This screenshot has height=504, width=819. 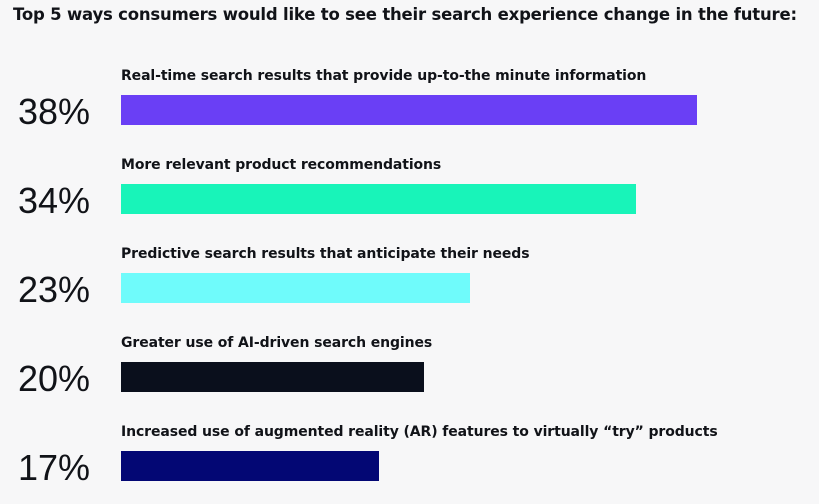 I want to click on category-label: More relevant product recommendations, so click(x=281, y=165).